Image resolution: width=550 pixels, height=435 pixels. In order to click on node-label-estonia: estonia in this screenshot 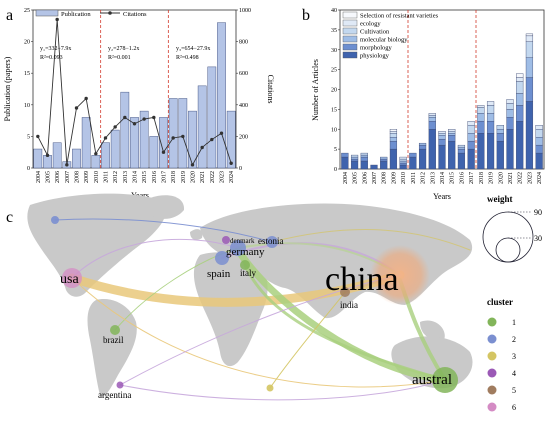, I will do `click(271, 241)`.